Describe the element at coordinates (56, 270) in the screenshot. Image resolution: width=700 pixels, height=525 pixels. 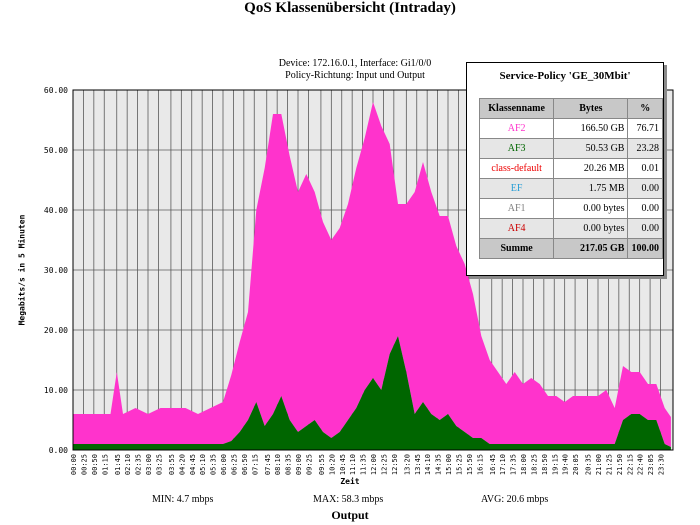
I see `y-tick-label: 30.00` at that location.